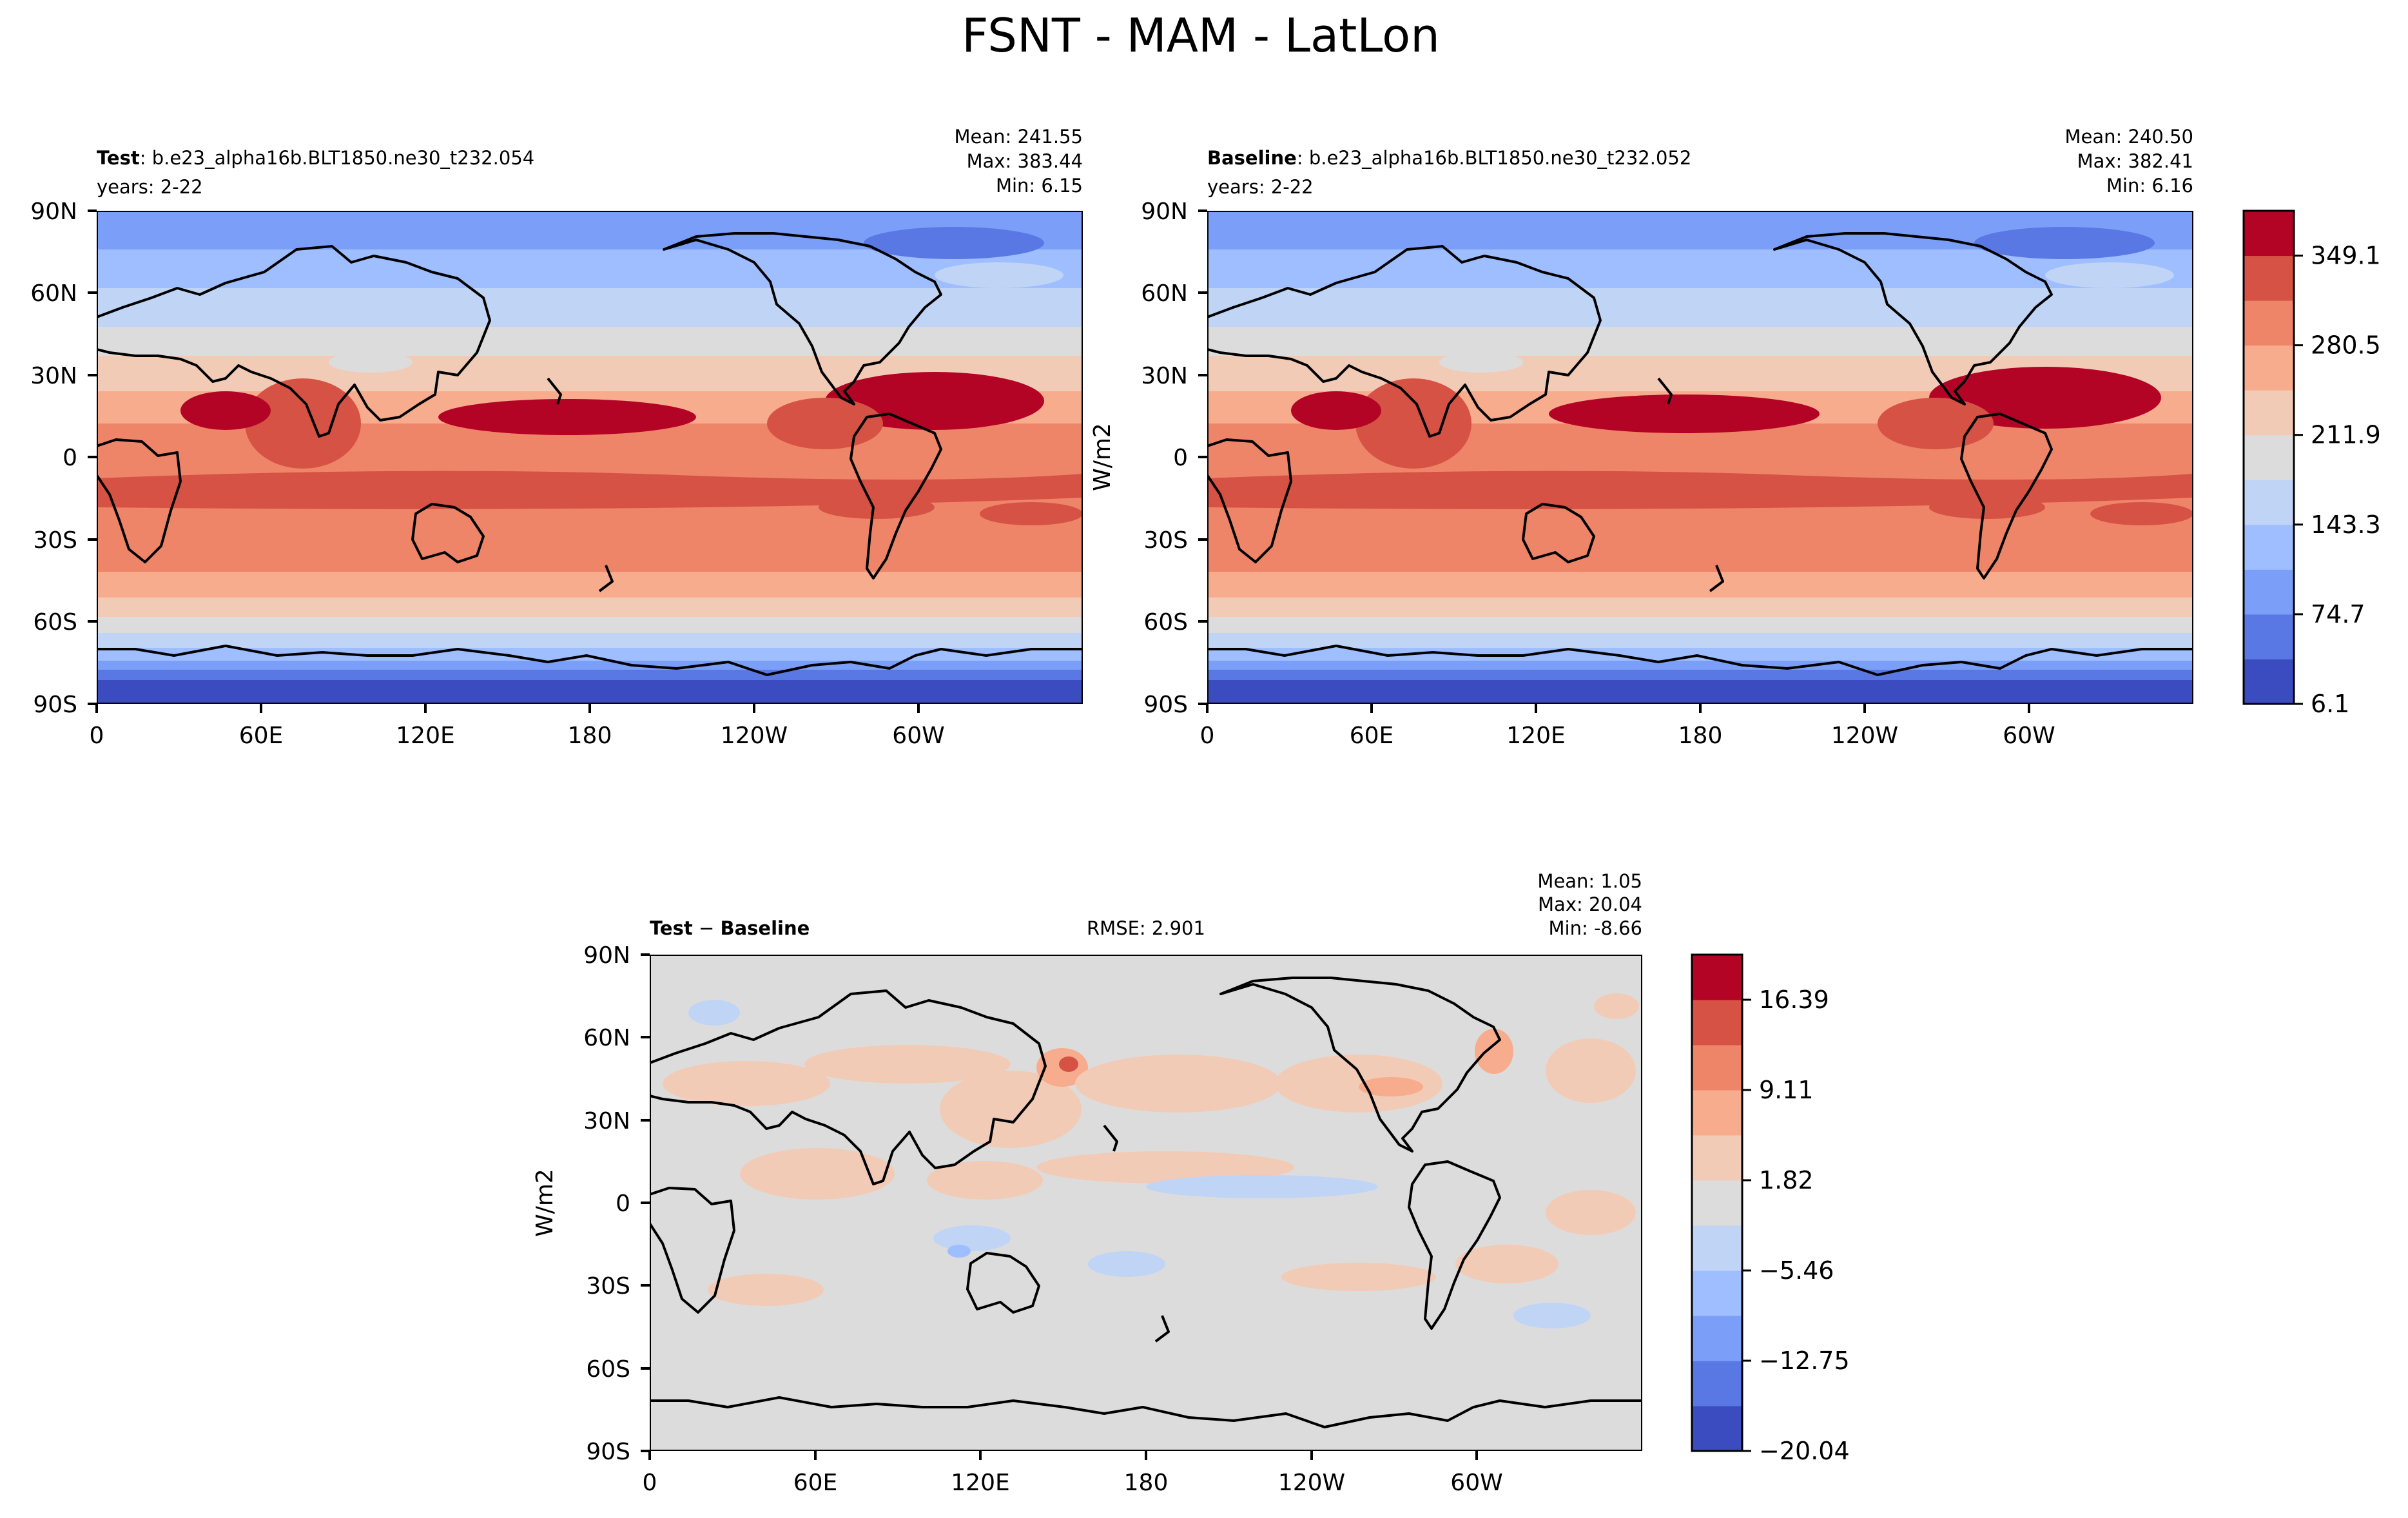  What do you see at coordinates (1207, 736) in the screenshot?
I see `baseline-xtick-label: 0` at bounding box center [1207, 736].